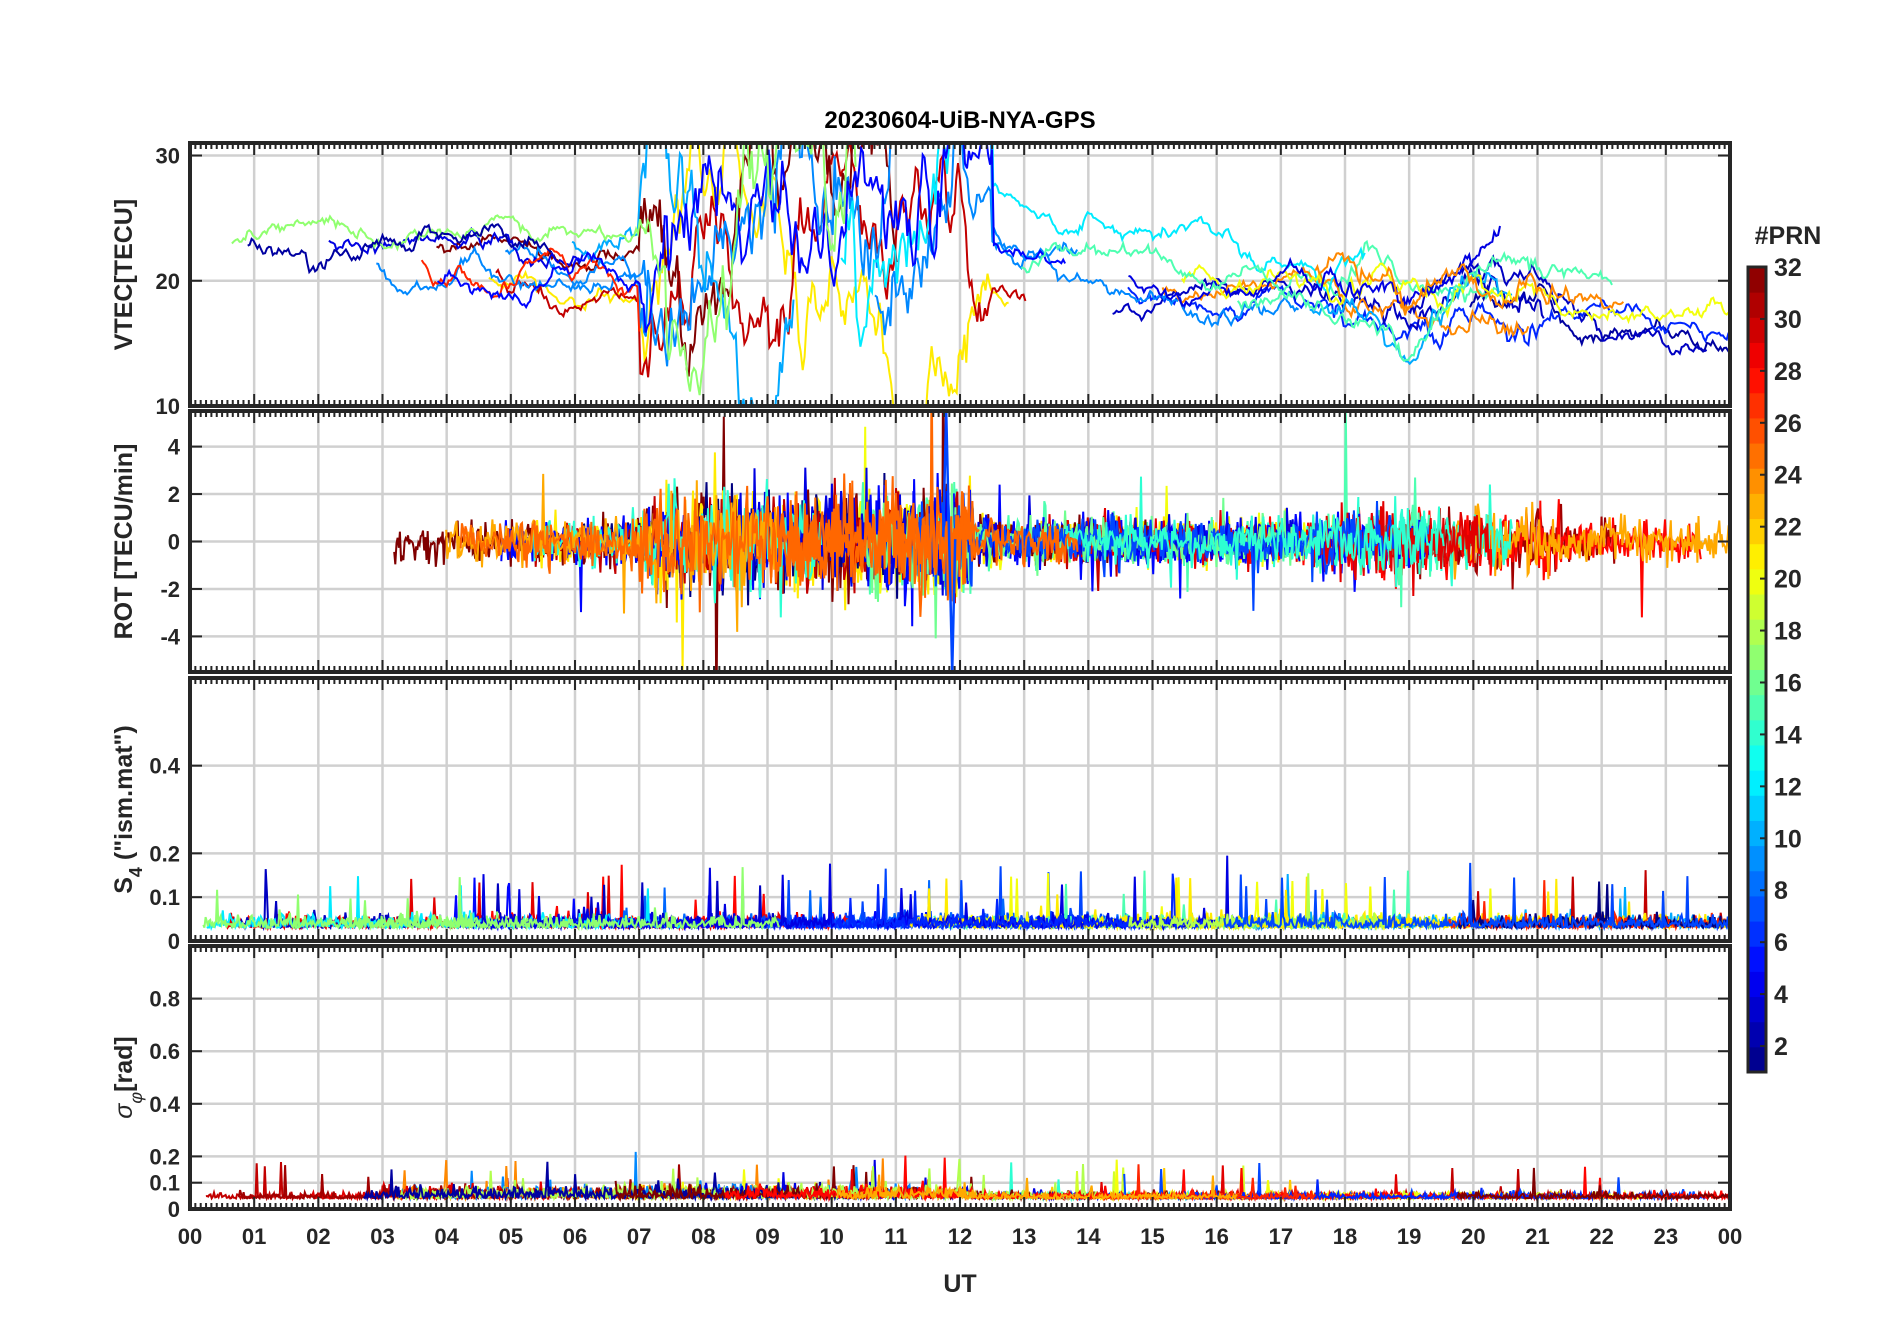 The image size is (1902, 1330). I want to click on s4-y-tick-label: 0.1, so click(164, 897).